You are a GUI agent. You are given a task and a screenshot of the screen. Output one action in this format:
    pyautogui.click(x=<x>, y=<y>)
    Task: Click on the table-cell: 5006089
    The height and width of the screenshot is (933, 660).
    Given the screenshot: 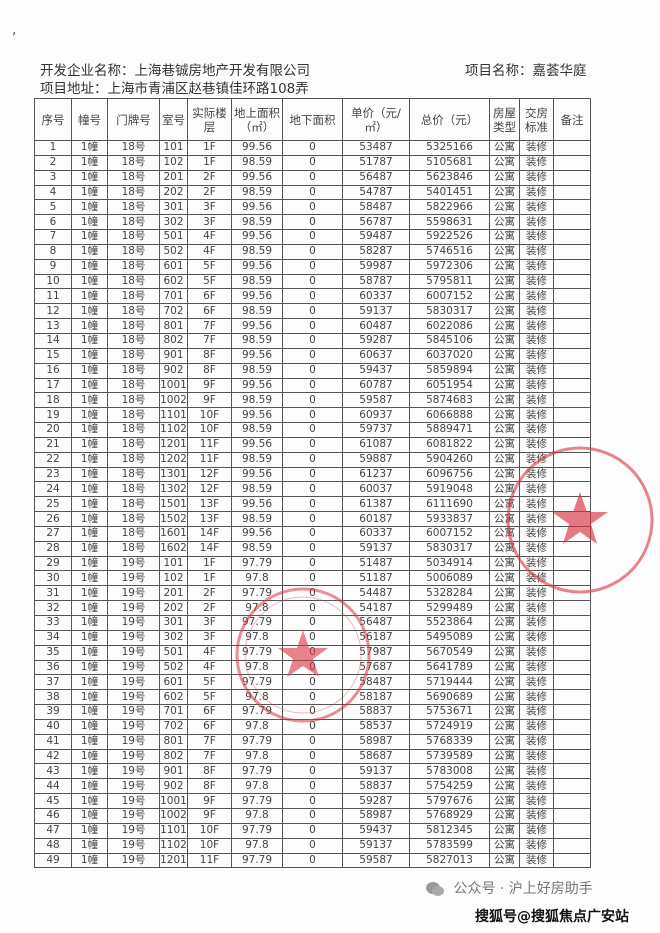 What is the action you would take?
    pyautogui.click(x=449, y=578)
    